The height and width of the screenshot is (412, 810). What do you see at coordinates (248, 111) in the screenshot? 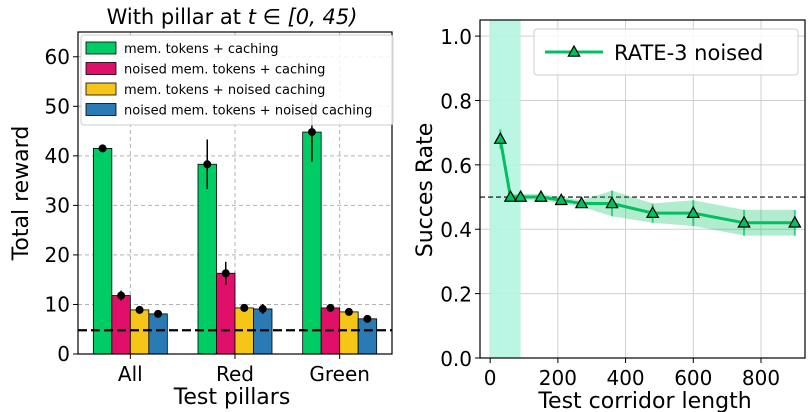
I see `left-legend-label: noised mem. tokens + noised caching` at bounding box center [248, 111].